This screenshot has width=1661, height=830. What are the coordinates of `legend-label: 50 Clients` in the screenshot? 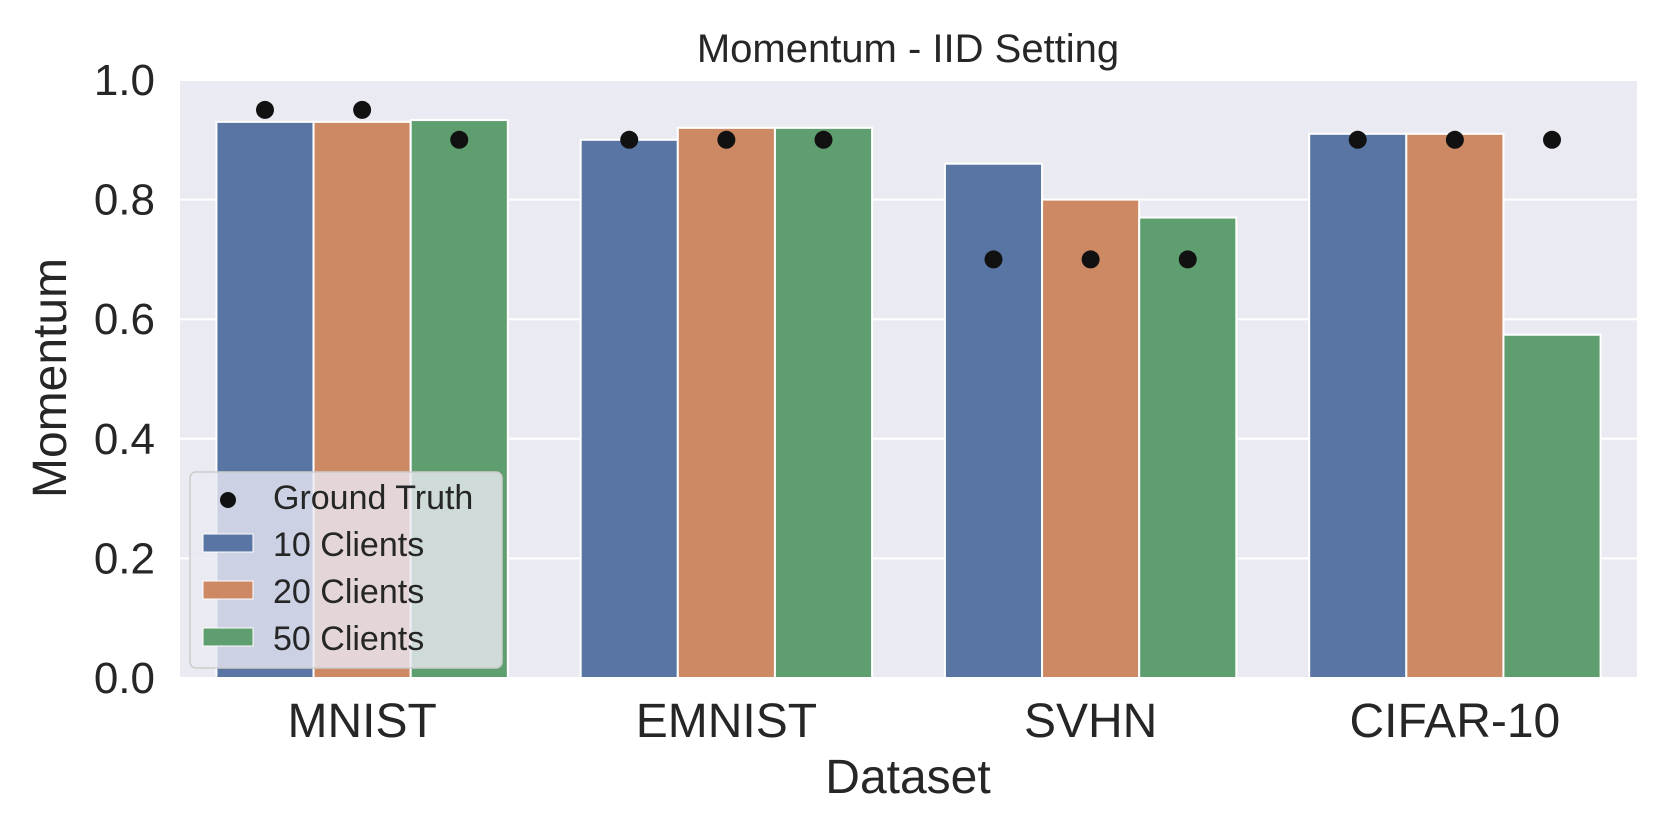 It's located at (348, 639).